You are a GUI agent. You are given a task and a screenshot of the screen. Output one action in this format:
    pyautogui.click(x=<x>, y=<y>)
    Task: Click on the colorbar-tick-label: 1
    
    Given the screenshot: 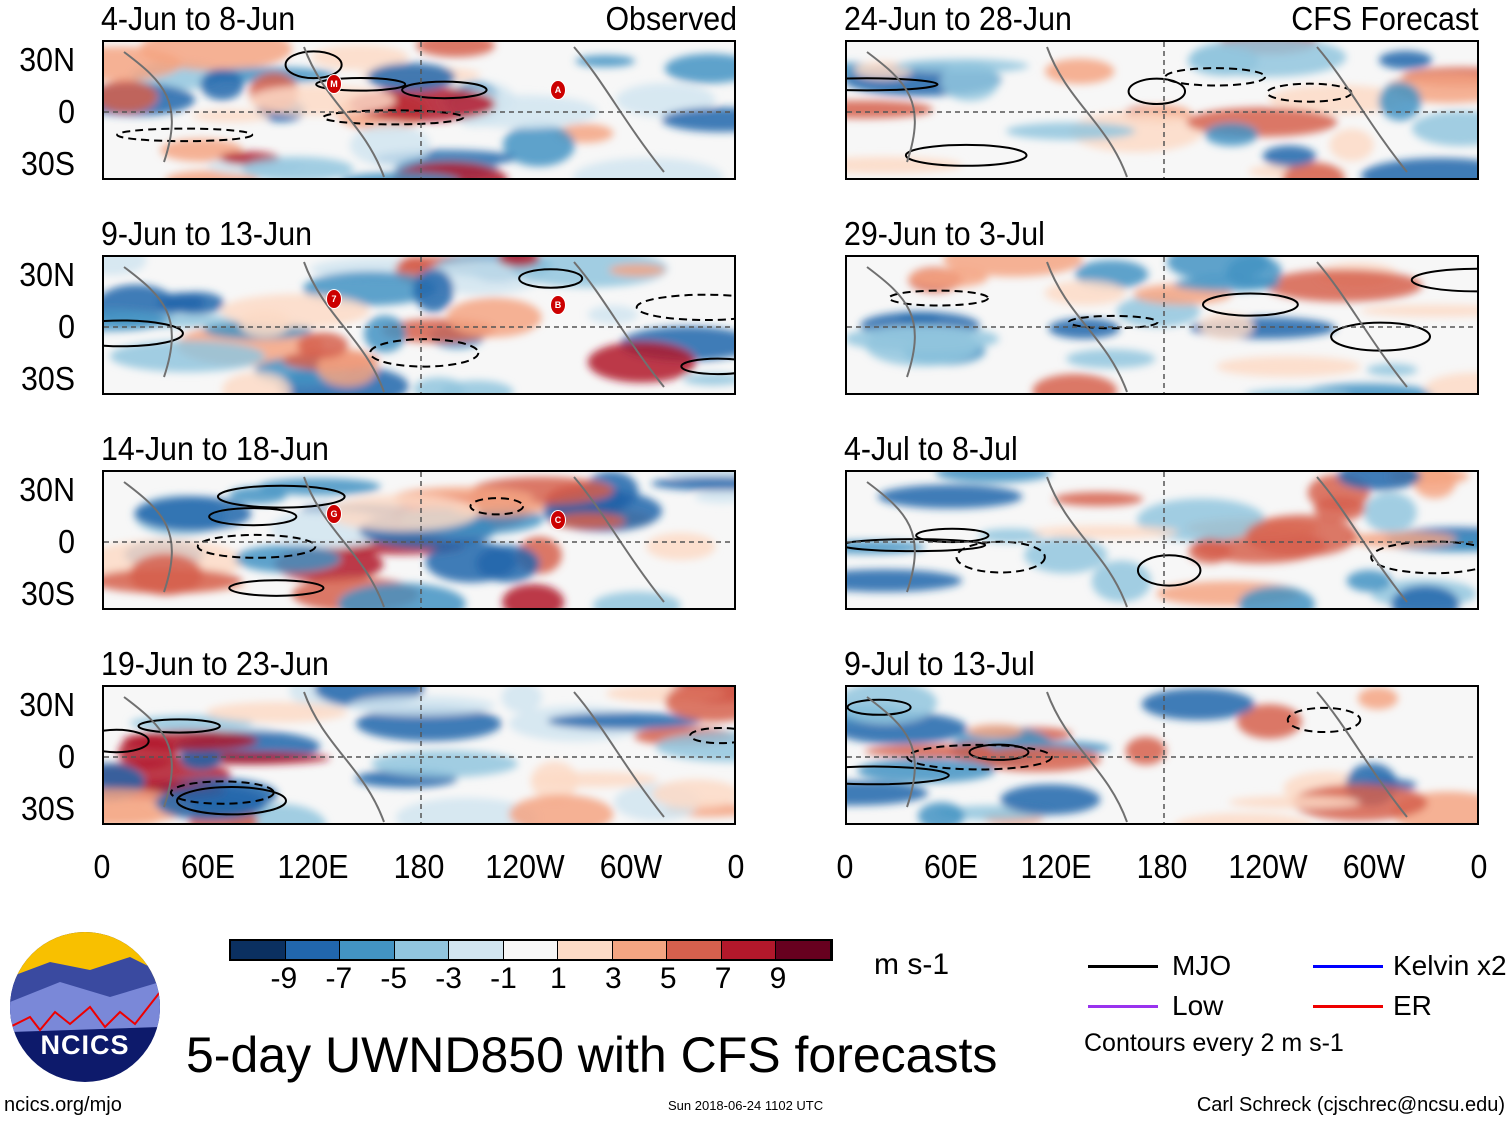 What is the action you would take?
    pyautogui.click(x=558, y=978)
    